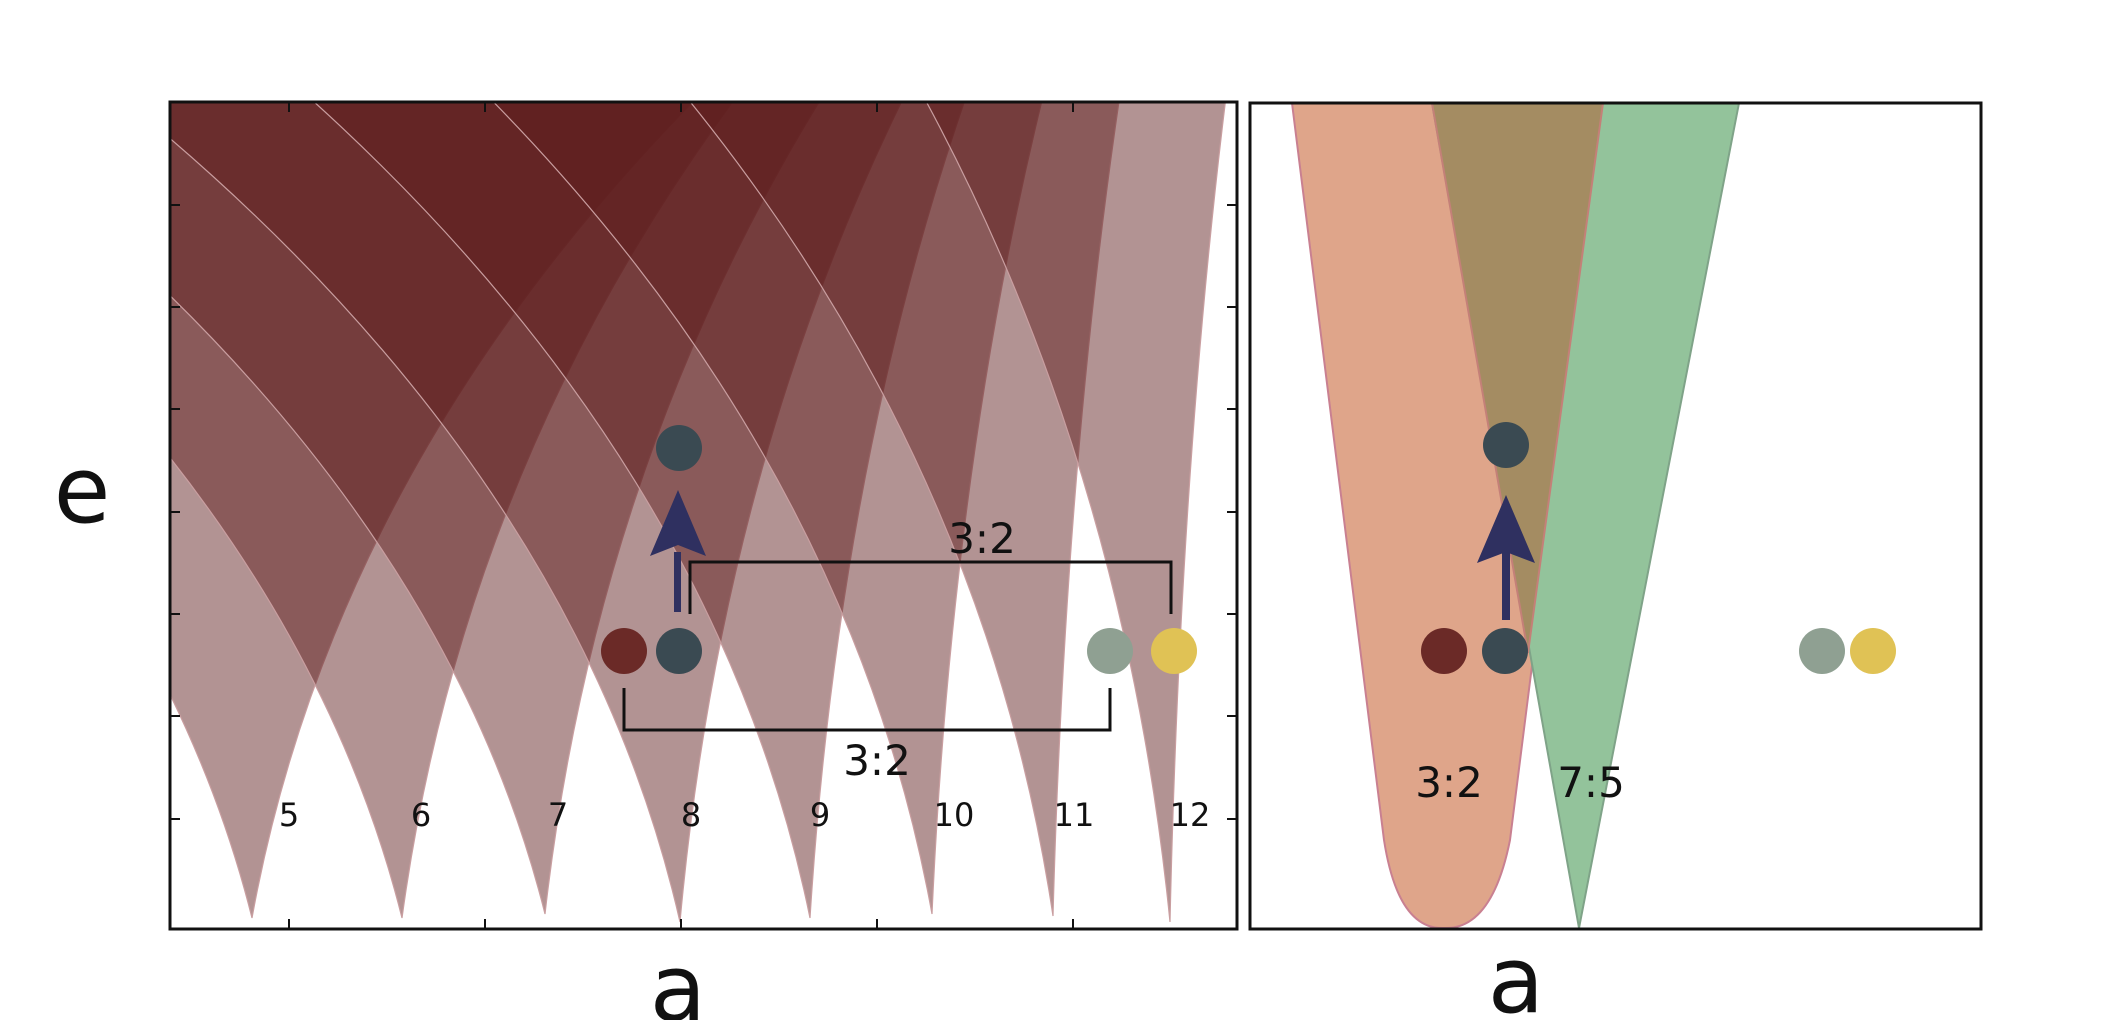 The width and height of the screenshot is (2114, 1020). I want to click on left-y-axis-label: e, so click(82, 490).